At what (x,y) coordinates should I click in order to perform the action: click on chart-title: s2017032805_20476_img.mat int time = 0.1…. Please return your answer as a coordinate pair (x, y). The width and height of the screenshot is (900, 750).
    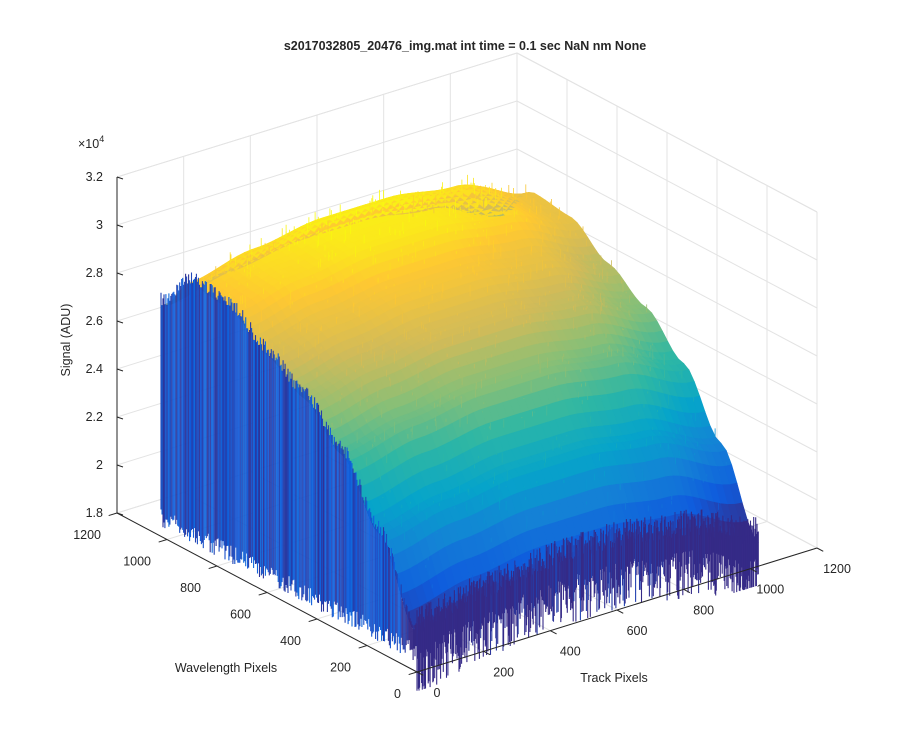
    Looking at the image, I should click on (465, 46).